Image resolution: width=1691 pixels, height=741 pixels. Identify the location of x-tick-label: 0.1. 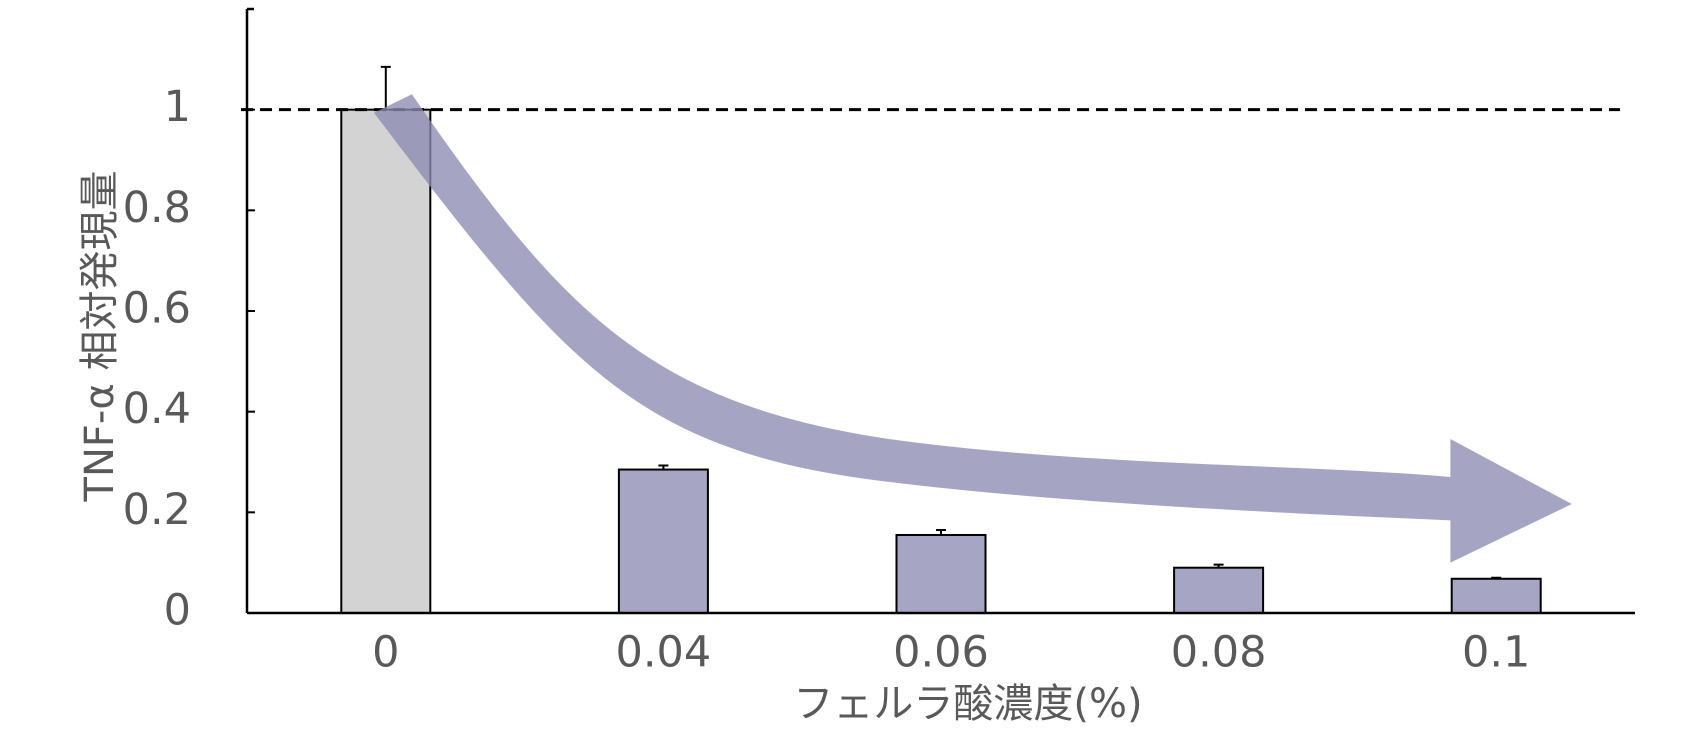
(1496, 653).